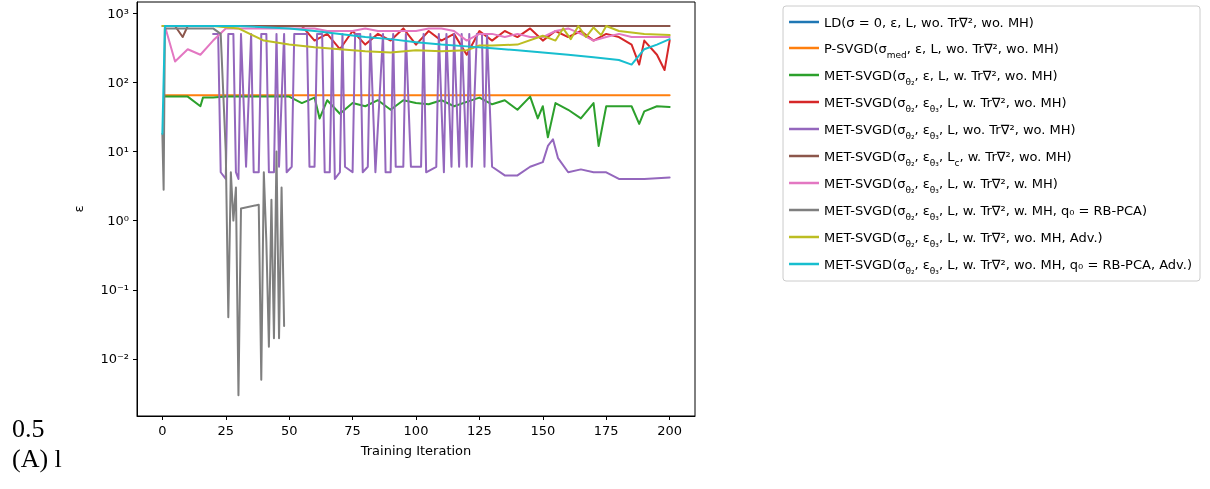 The height and width of the screenshot is (489, 1210). Describe the element at coordinates (118, 13) in the screenshot. I see `y-tick-label: 10³` at that location.